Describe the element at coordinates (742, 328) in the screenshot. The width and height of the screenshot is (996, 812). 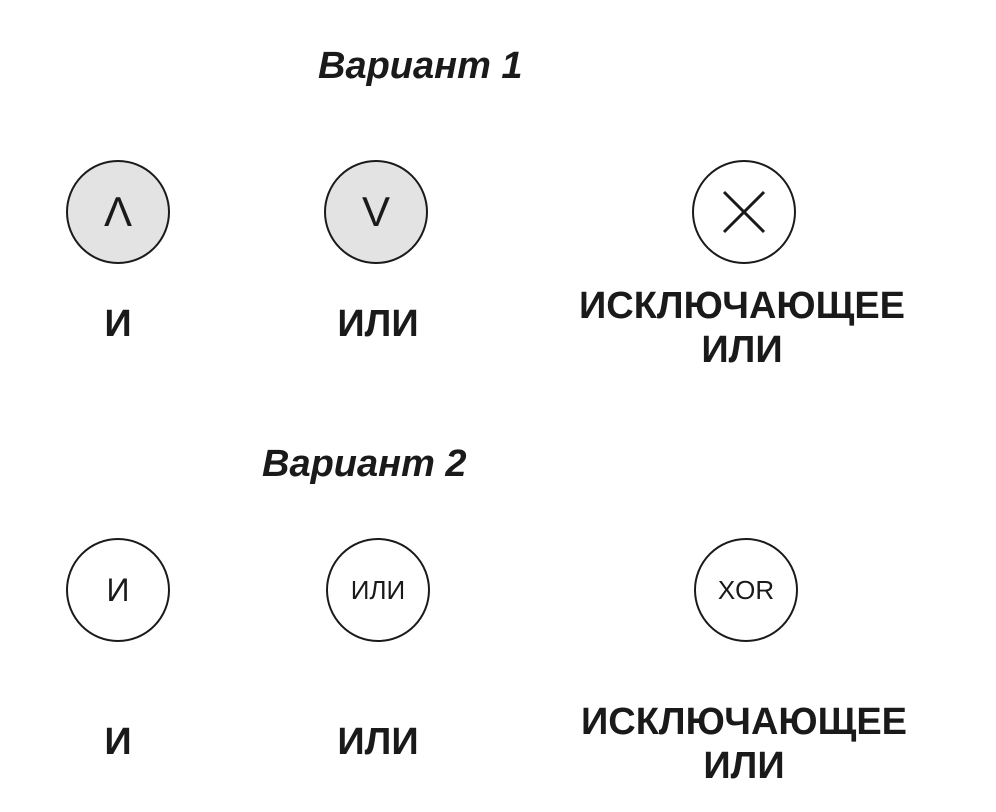
I see `xor-gate-label-v1: ИСКЛЮЧАЮЩЕЕ ИЛИ` at that location.